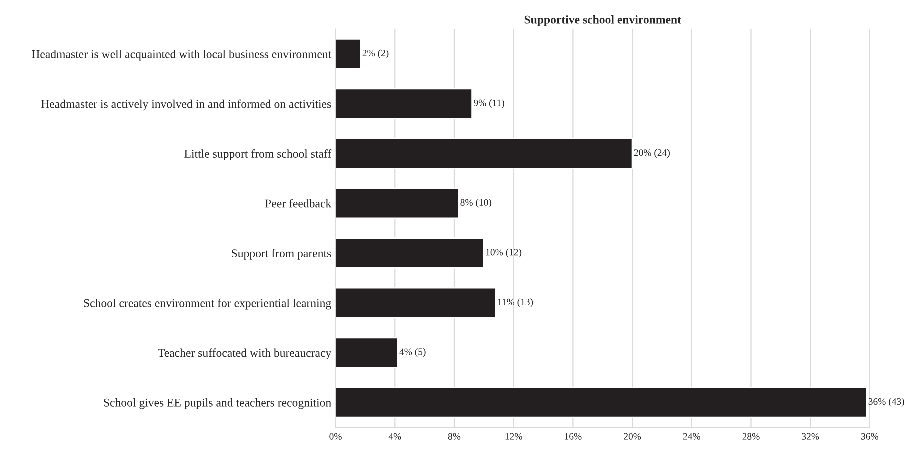 Image resolution: width=910 pixels, height=450 pixels. I want to click on chart-title: Supportive school environment, so click(603, 21).